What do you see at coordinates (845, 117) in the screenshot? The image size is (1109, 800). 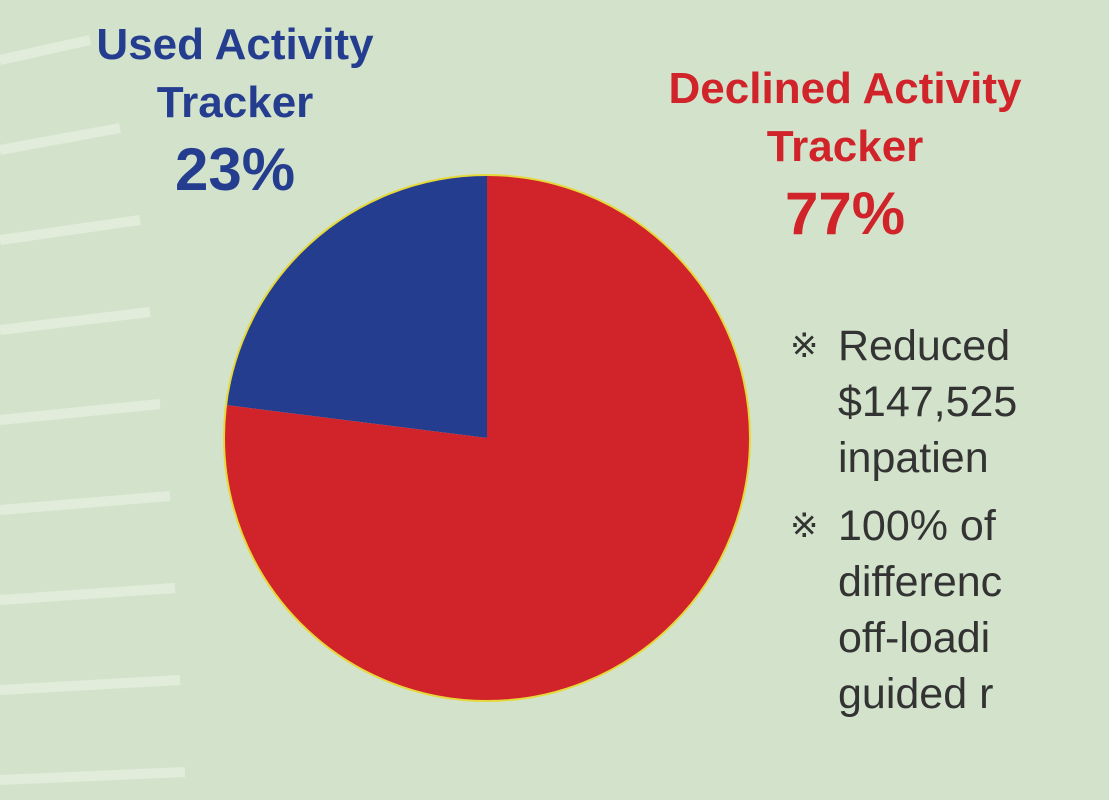 I see `category-label: Declined Activity Tracker` at bounding box center [845, 117].